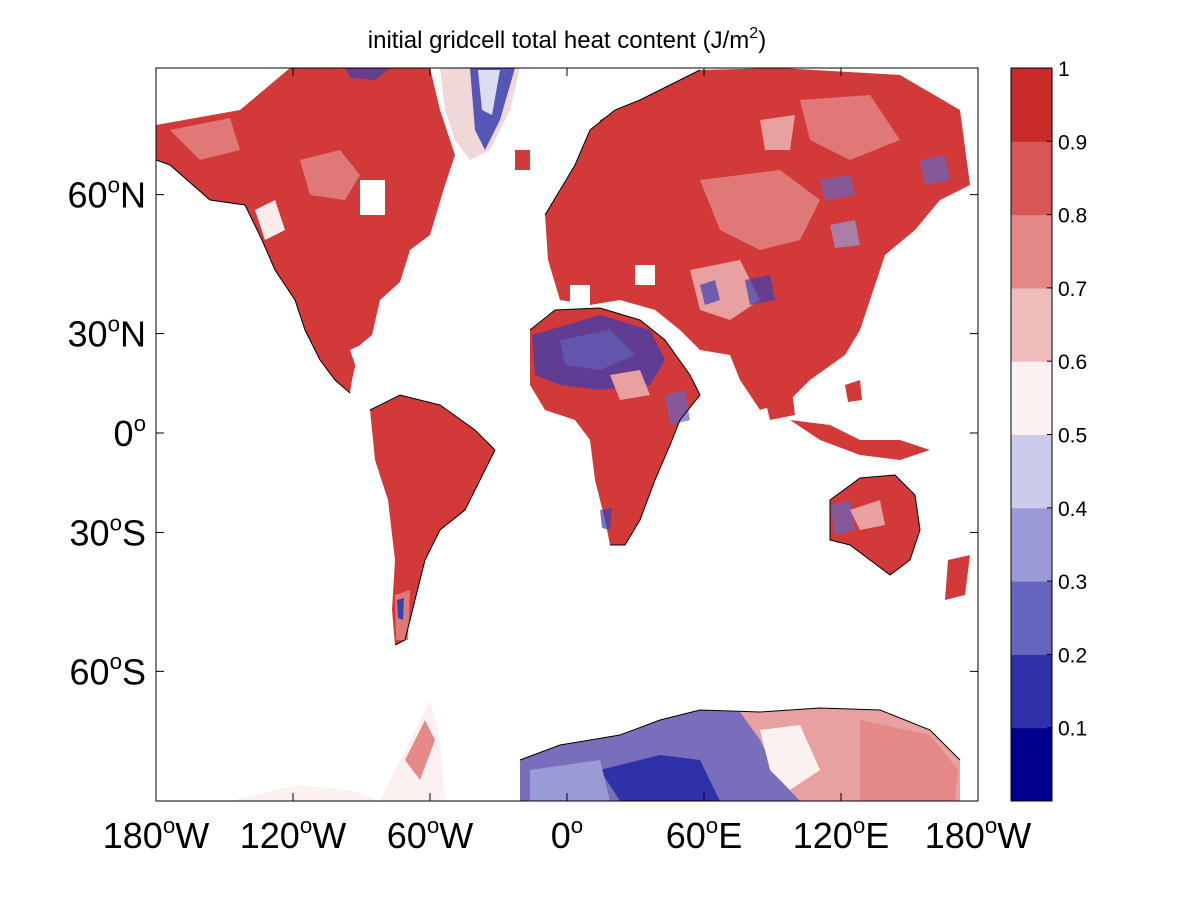 This screenshot has width=1200, height=900. I want to click on latitude-tick-label: 60oS, so click(108, 670).